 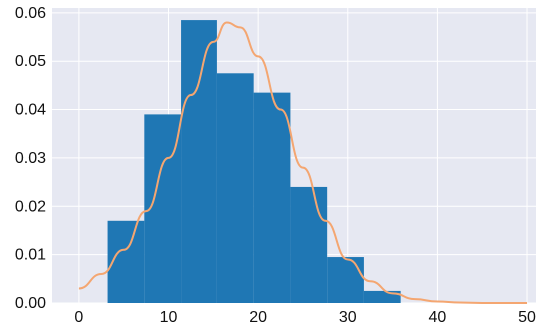 I want to click on x-tick-label: 10, so click(x=169, y=317).